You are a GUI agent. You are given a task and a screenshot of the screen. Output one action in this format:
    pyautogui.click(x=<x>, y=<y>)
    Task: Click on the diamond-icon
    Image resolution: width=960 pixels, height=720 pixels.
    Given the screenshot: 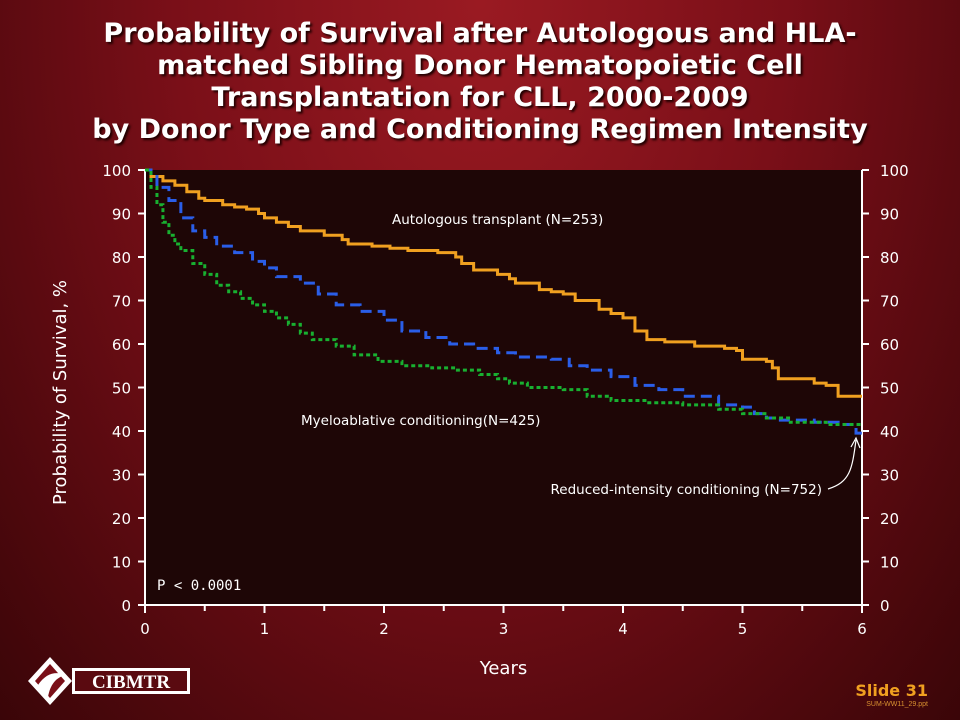 What is the action you would take?
    pyautogui.click(x=50, y=681)
    